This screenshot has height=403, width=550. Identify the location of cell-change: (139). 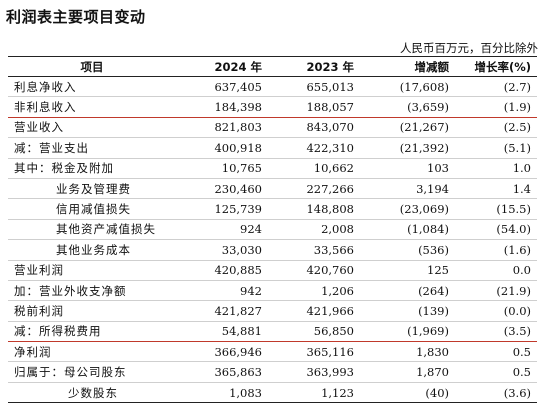
(407, 311).